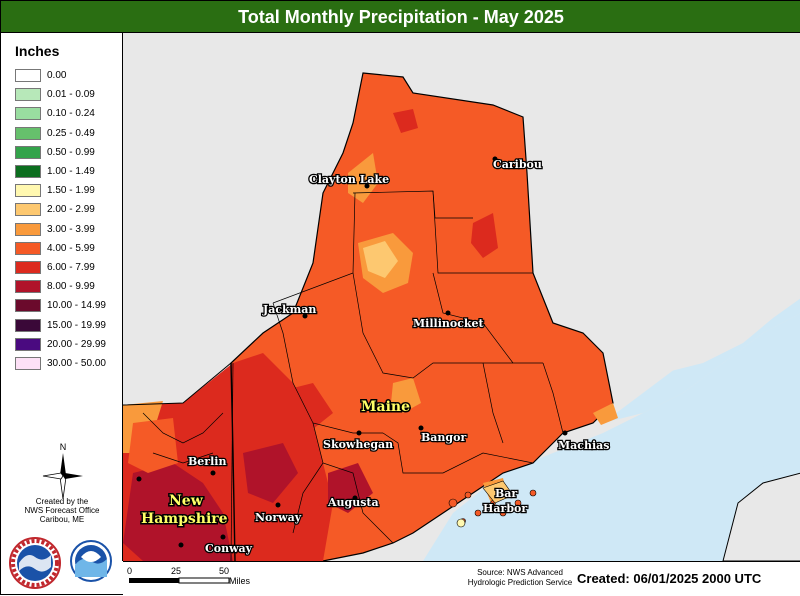 The height and width of the screenshot is (596, 800). Describe the element at coordinates (669, 578) in the screenshot. I see `created-timestamp: Created: 06/01/2025 2000 UTC` at that location.